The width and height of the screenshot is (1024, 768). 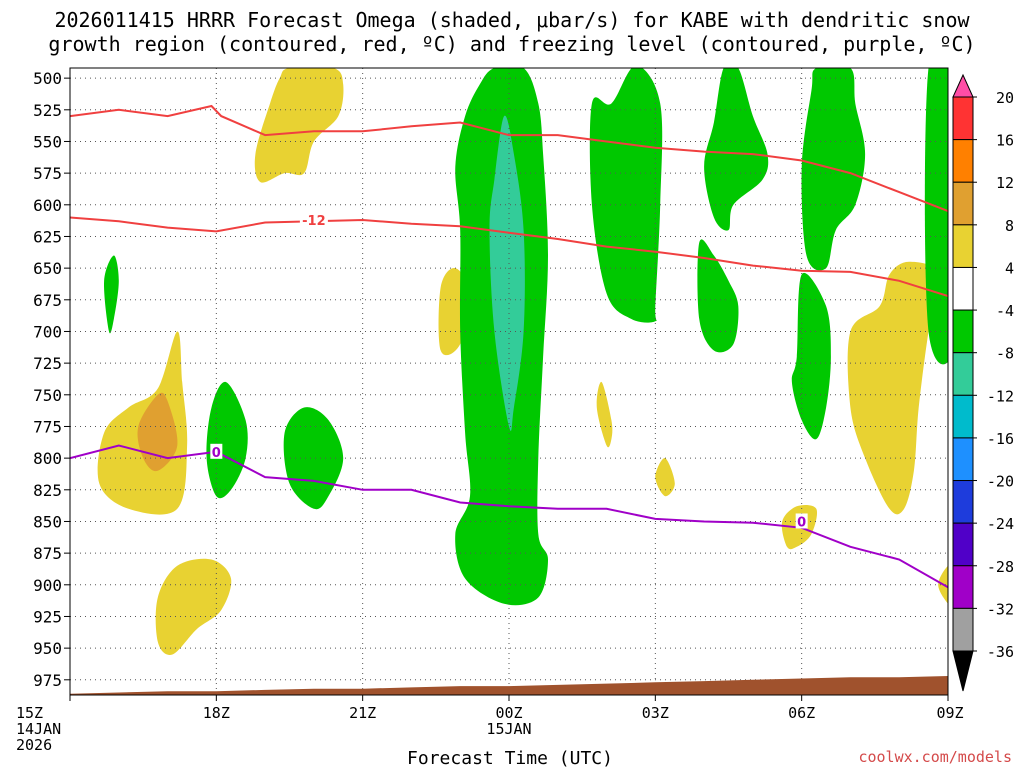 What do you see at coordinates (510, 758) in the screenshot?
I see `x-axis-label: Forecast Time (UTC)` at bounding box center [510, 758].